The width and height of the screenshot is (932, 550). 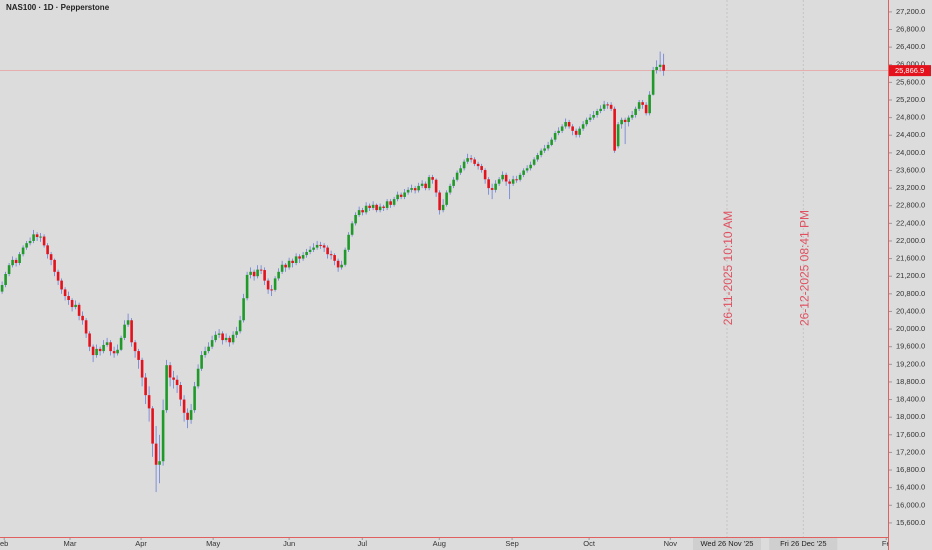 I want to click on y-tick-label: 20,800.0, so click(x=910, y=293).